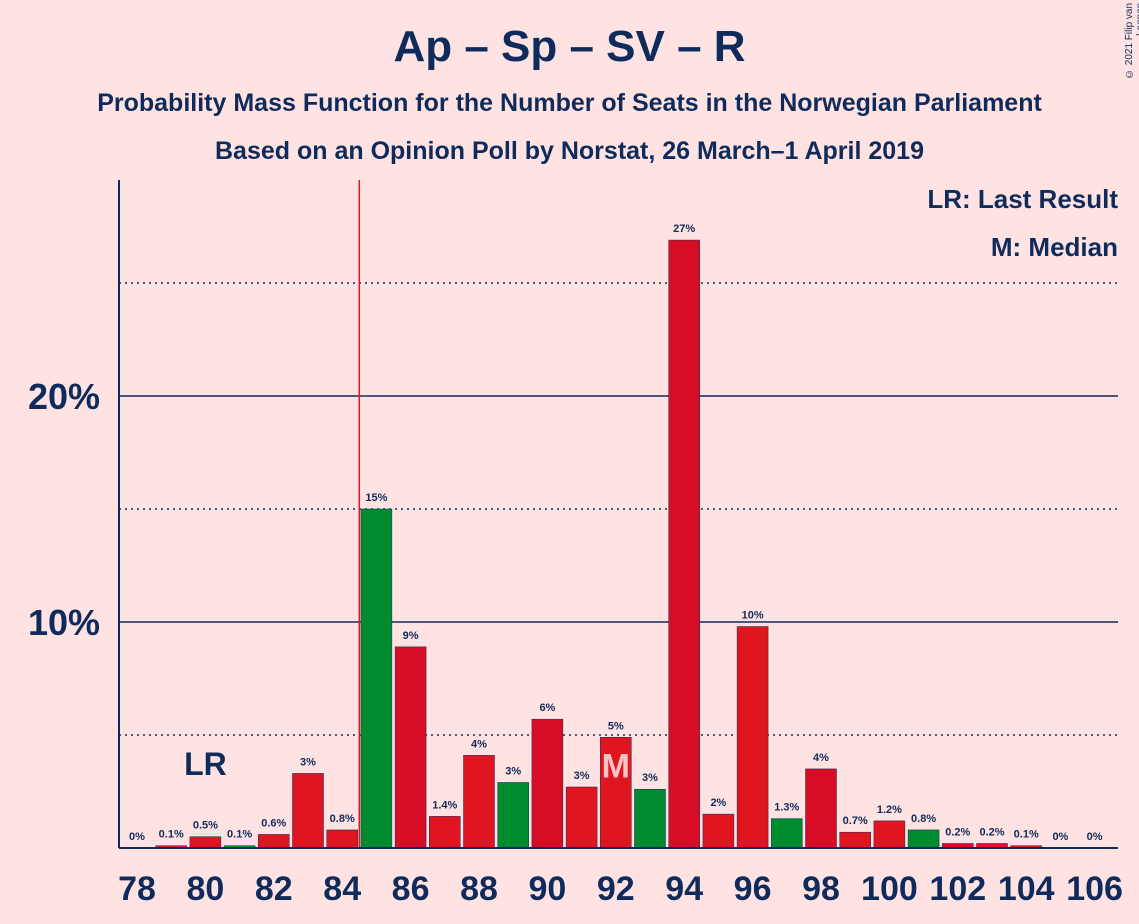  I want to click on bar-value-label: 15%, so click(376, 498).